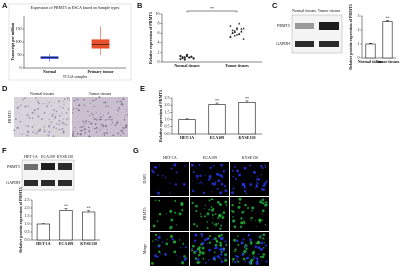 This screenshot has width=400, height=273. I want to click on row-label: PRMT5, so click(283, 25).